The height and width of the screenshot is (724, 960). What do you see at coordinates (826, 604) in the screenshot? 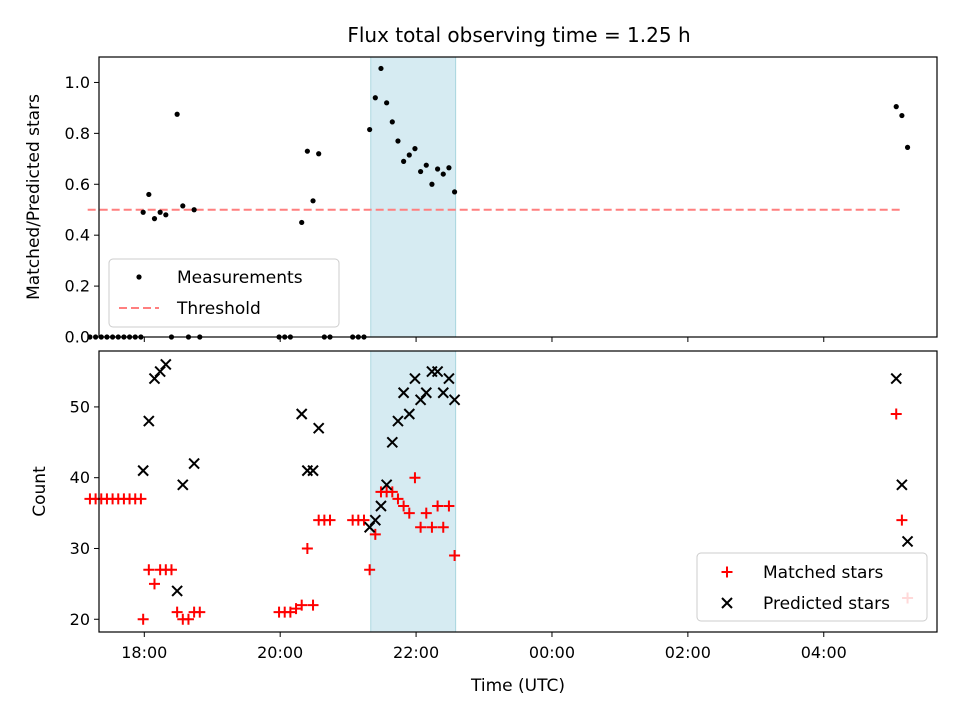
I see `legend-label: Predicted stars` at bounding box center [826, 604].